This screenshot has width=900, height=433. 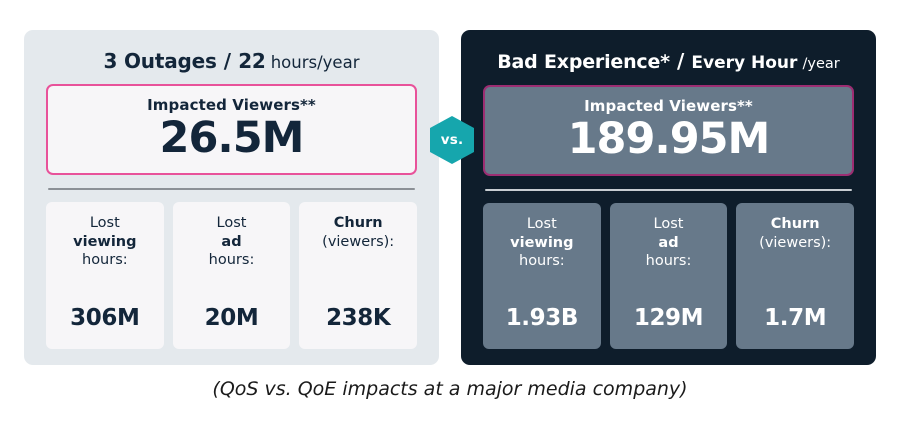 I want to click on metric-card-value: 1.7M, so click(x=795, y=318).